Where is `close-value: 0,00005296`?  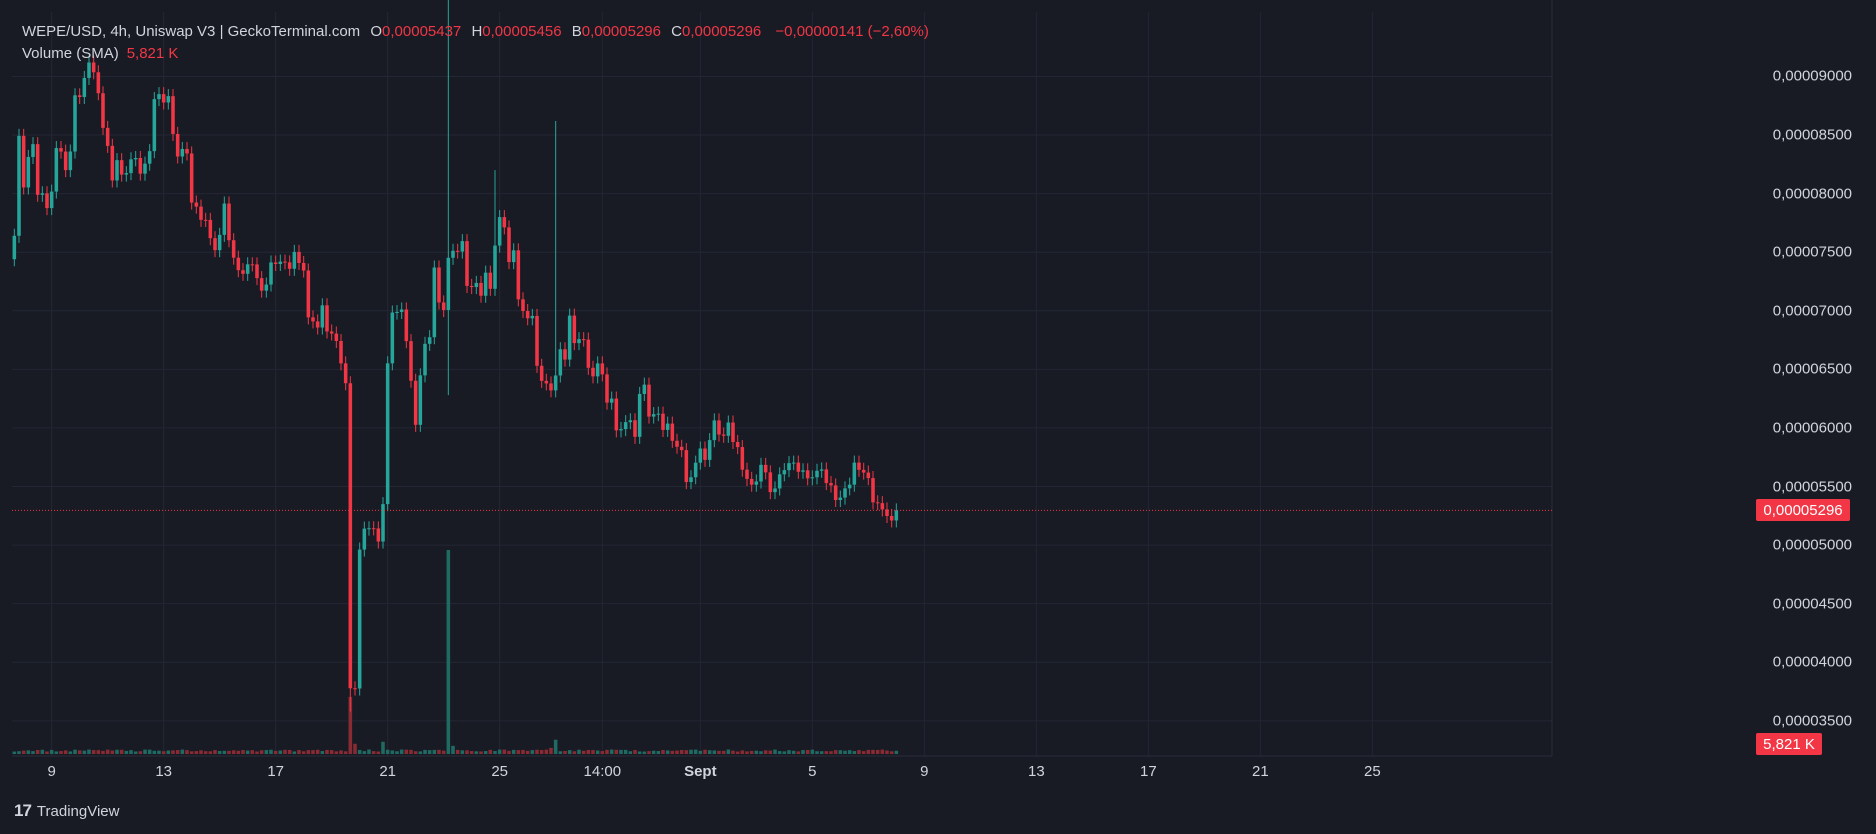
close-value: 0,00005296 is located at coordinates (722, 31).